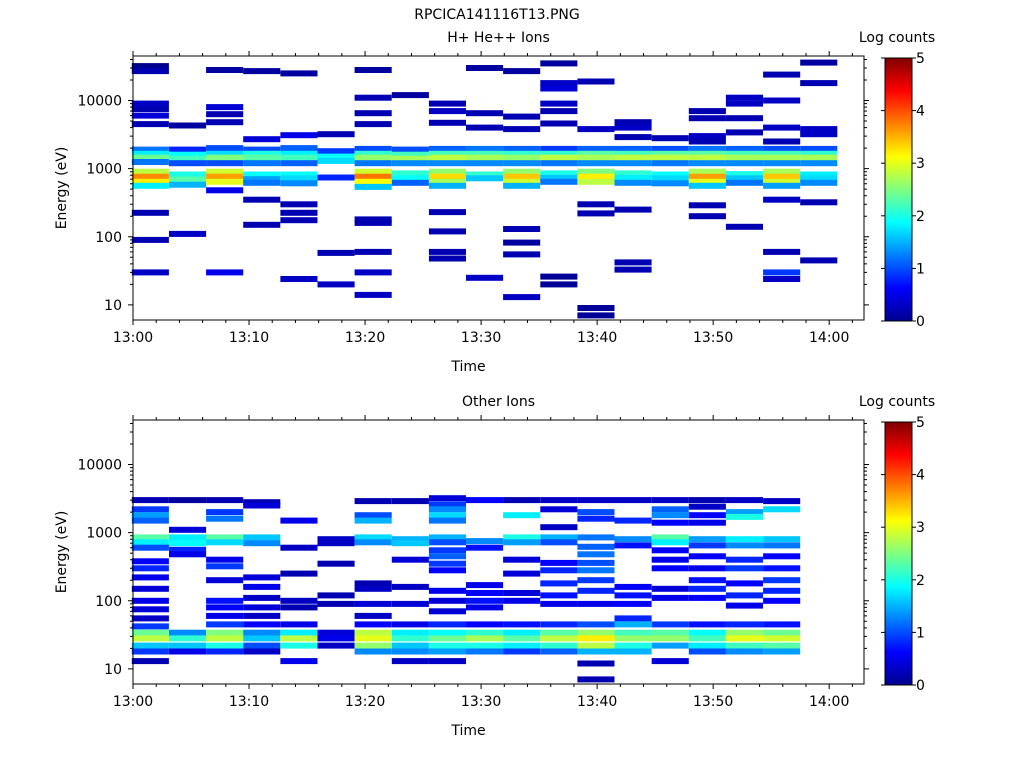 The height and width of the screenshot is (772, 1024). Describe the element at coordinates (897, 38) in the screenshot. I see `colorbar-label: Log counts` at that location.